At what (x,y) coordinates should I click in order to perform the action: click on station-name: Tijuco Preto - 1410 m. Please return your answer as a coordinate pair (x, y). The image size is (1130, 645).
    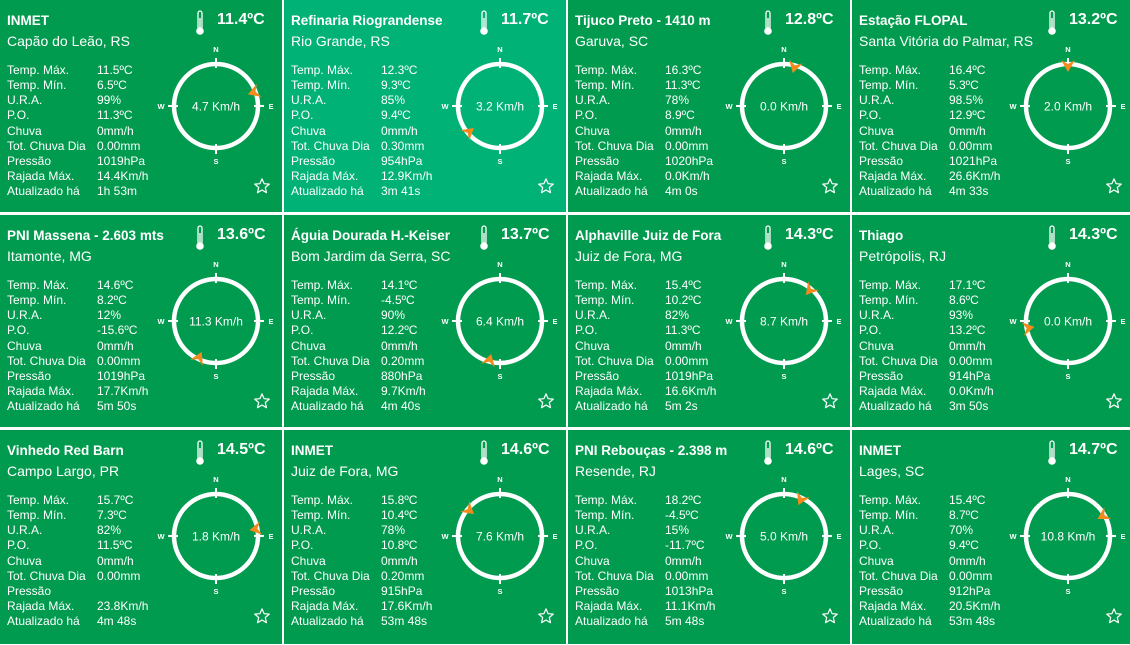
    Looking at the image, I should click on (643, 20).